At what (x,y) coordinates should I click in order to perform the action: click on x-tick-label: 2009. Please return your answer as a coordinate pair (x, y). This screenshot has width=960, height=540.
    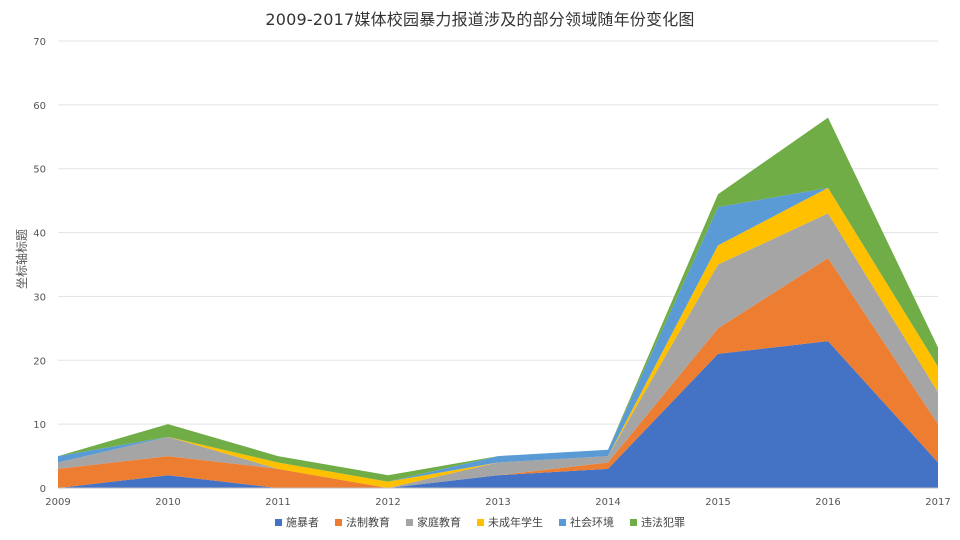
    Looking at the image, I should click on (57, 502).